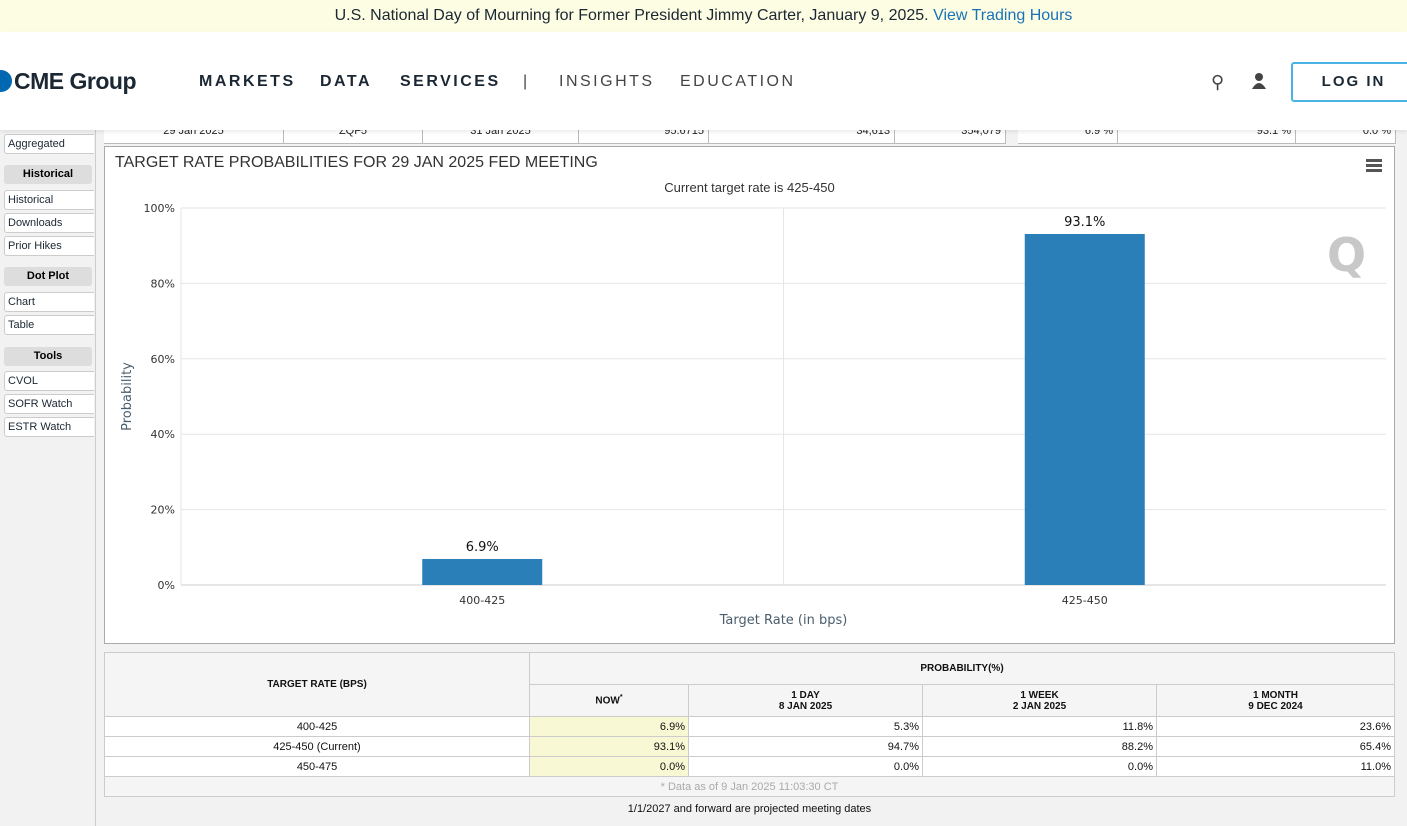 The image size is (1407, 826). I want to click on sidebar-chart: Chart, so click(49, 302).